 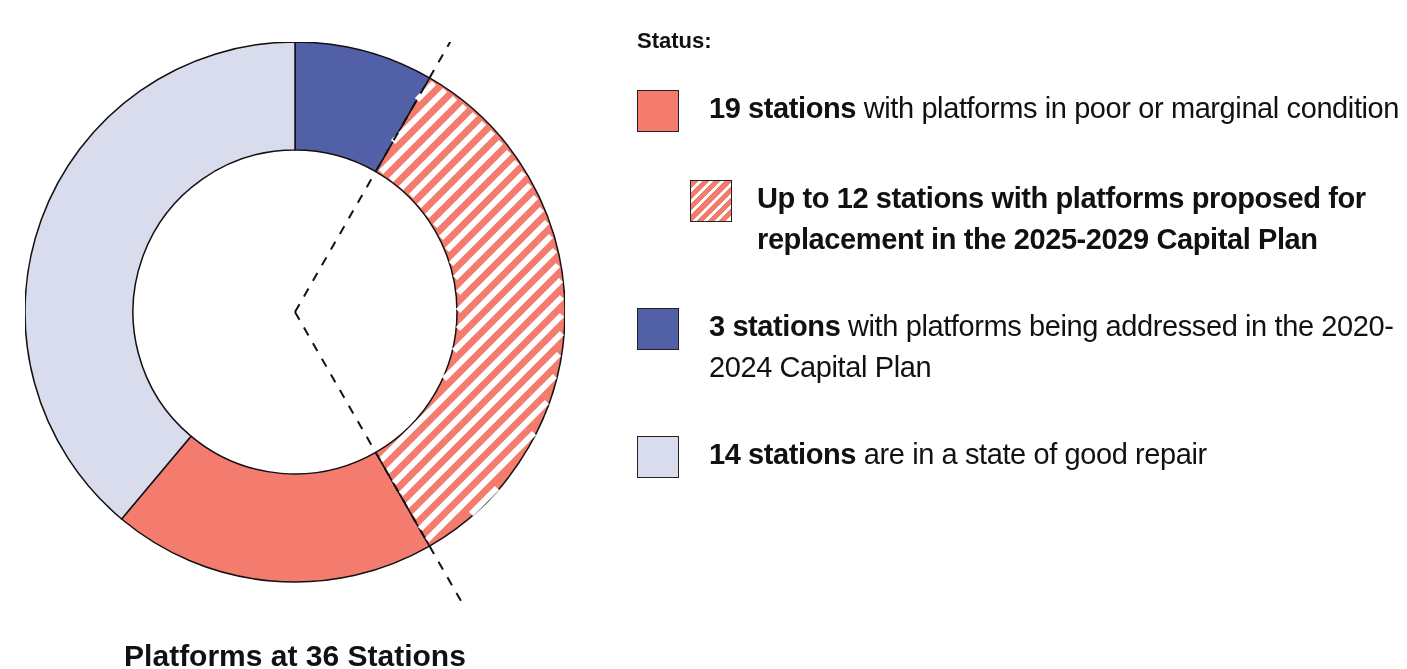 I want to click on legend-label: 3 stations with platforms being addressed in the 2020-2024 Capital Plan, so click(x=1052, y=347).